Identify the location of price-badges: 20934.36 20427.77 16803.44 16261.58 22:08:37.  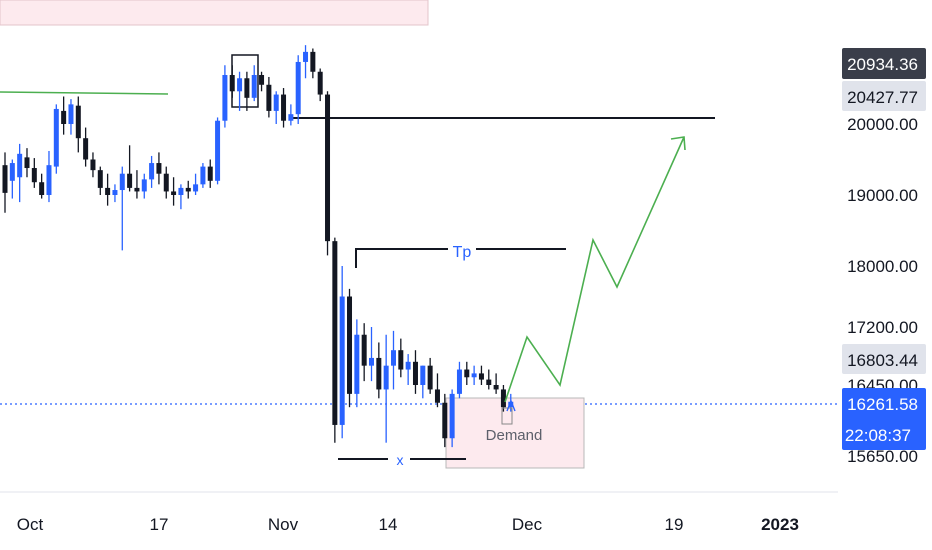
(884, 249).